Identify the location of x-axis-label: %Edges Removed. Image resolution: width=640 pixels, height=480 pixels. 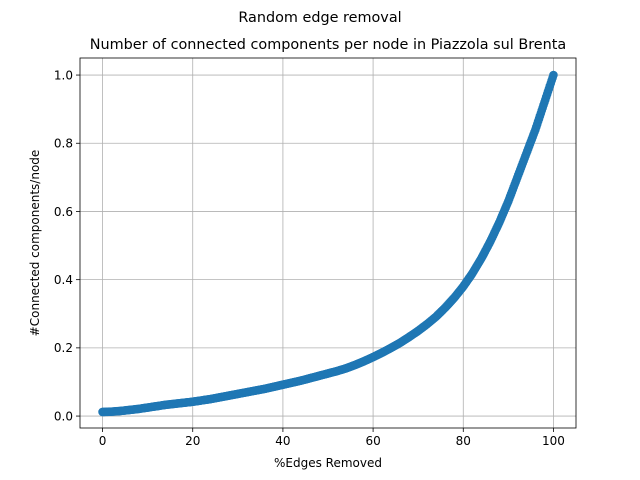
(328, 463).